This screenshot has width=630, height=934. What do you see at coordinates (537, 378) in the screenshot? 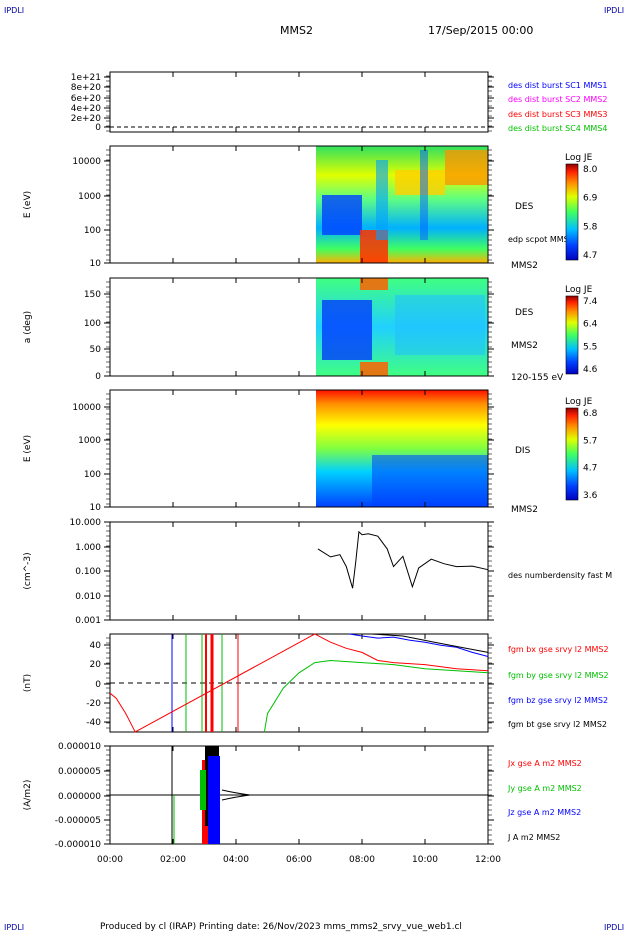
I see `des-pitch-right-label: 120-155 eV` at bounding box center [537, 378].